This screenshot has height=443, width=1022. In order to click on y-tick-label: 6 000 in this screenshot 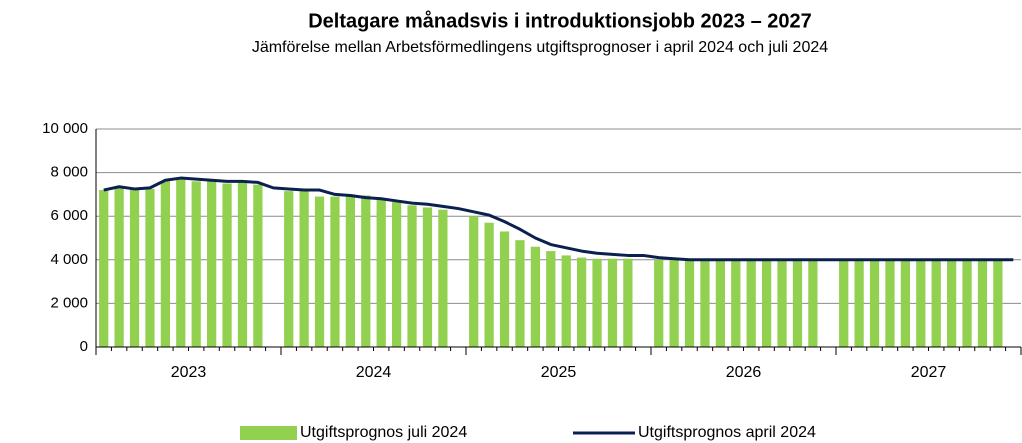, I will do `click(69, 215)`.